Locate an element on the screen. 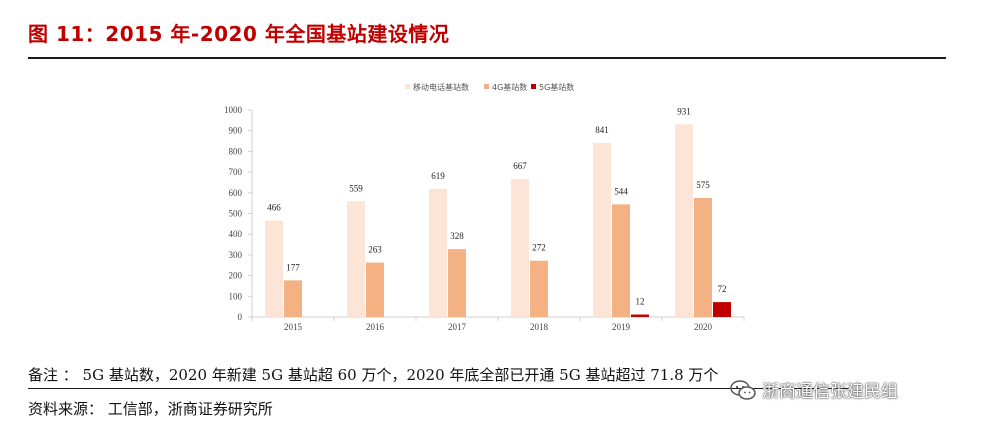  data-label: 328 is located at coordinates (457, 236).